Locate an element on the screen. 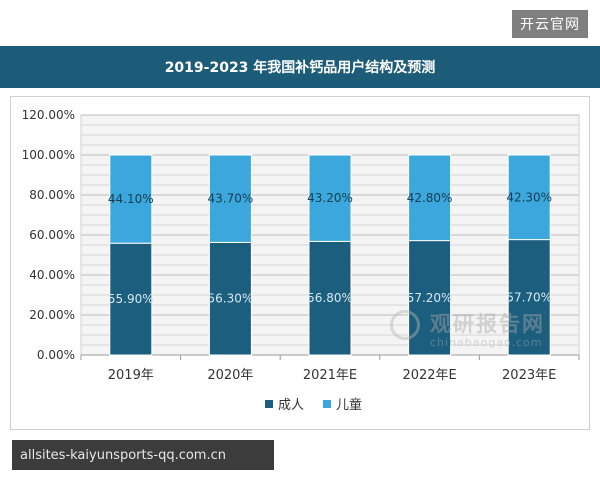 Image resolution: width=600 pixels, height=480 pixels. data-label-adult: 56.30% is located at coordinates (231, 299).